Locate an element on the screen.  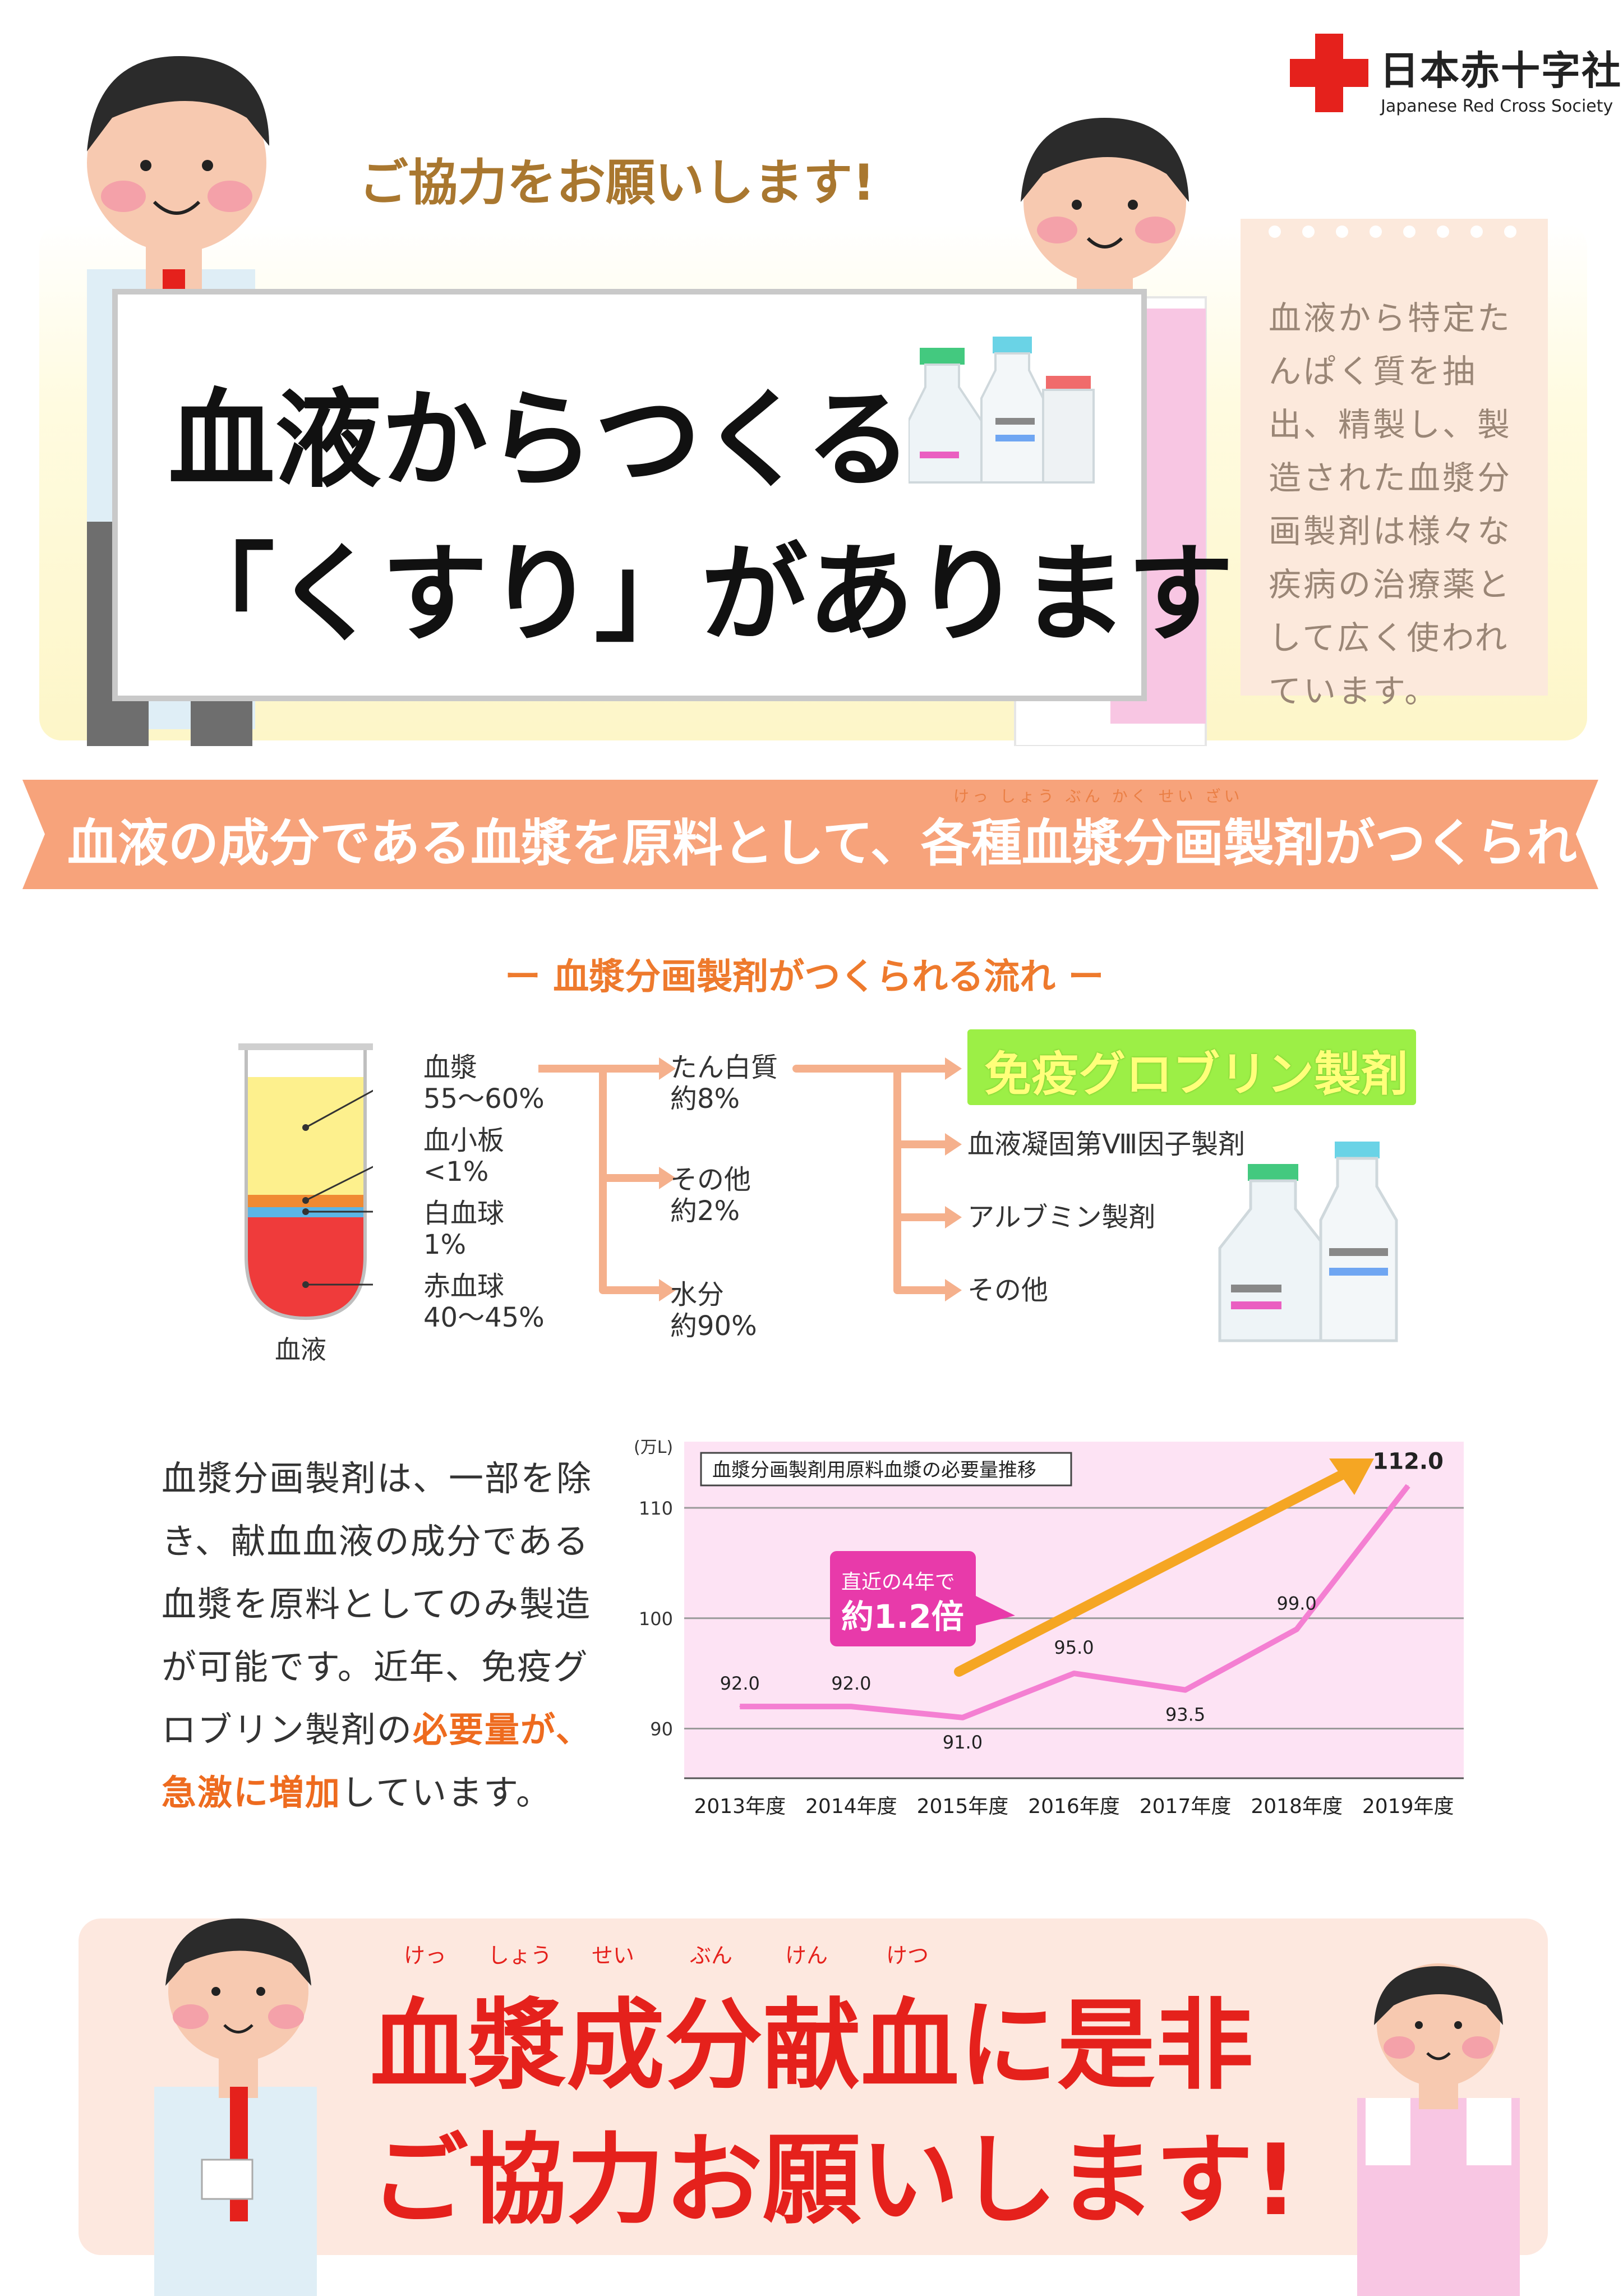
plasma-part-protein: たん白質 約8% is located at coordinates (724, 1083).